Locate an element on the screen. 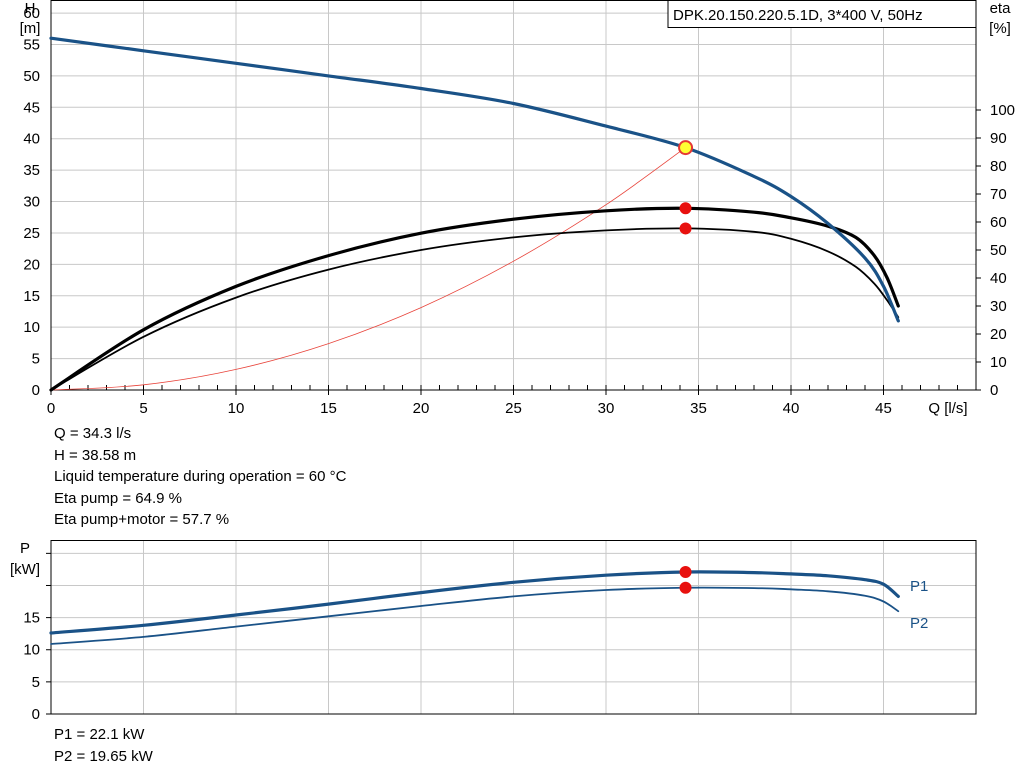  info-eta-pump: Eta pump = 64.9 % is located at coordinates (118, 498).